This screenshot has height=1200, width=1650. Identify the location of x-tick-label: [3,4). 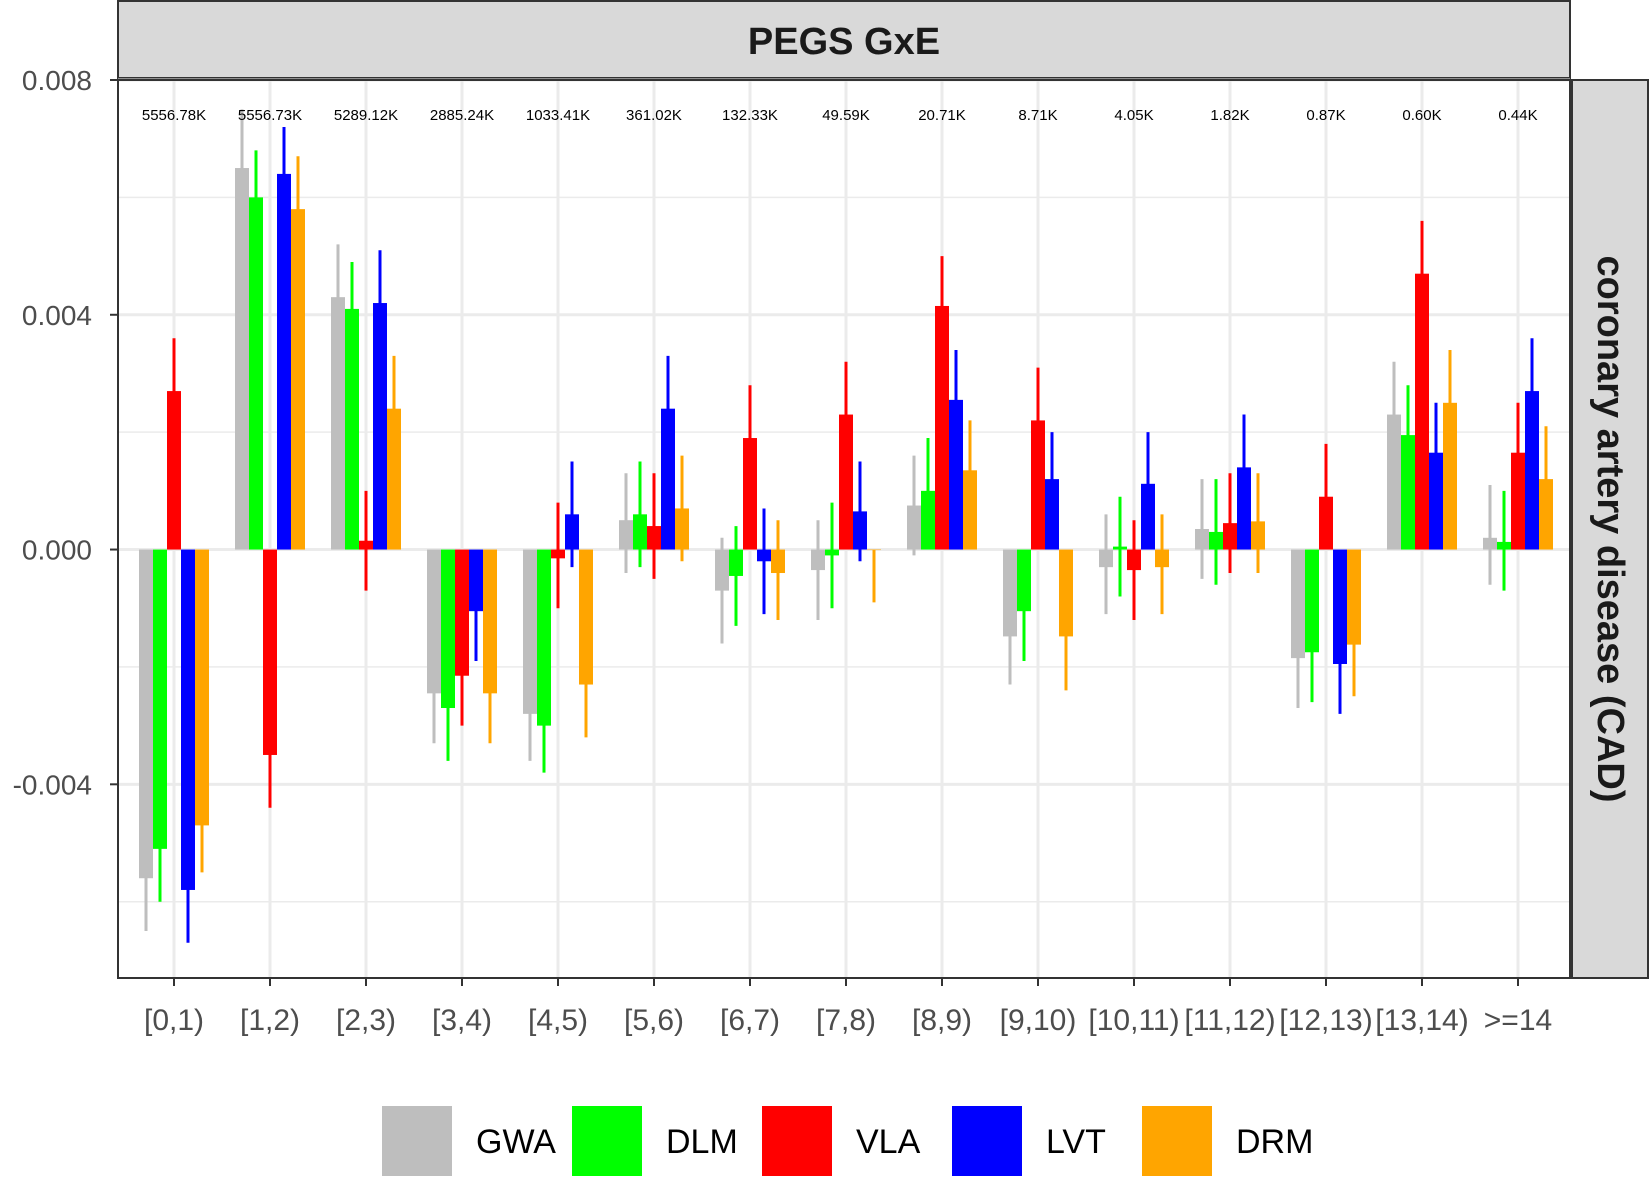
(462, 1020).